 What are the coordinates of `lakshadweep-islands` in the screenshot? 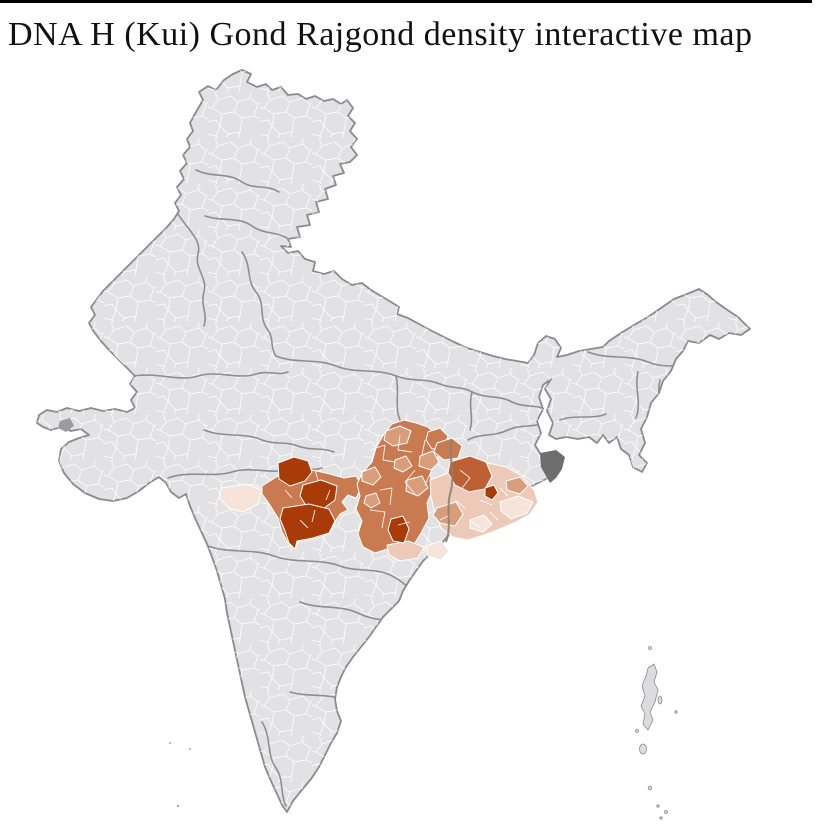 It's located at (180, 775).